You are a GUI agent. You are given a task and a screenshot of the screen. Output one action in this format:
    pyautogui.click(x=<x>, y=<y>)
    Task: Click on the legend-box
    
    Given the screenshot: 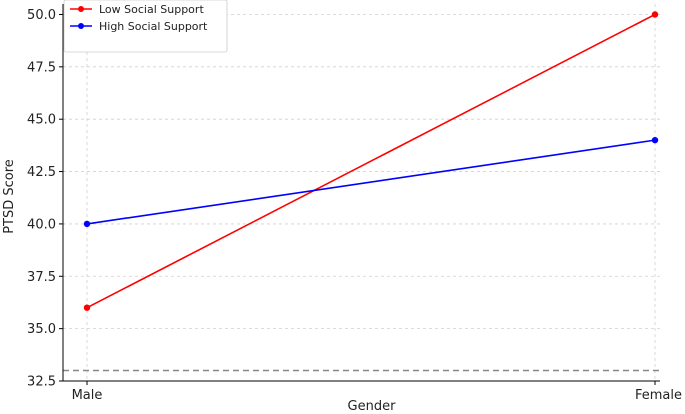 What is the action you would take?
    pyautogui.click(x=145, y=26)
    